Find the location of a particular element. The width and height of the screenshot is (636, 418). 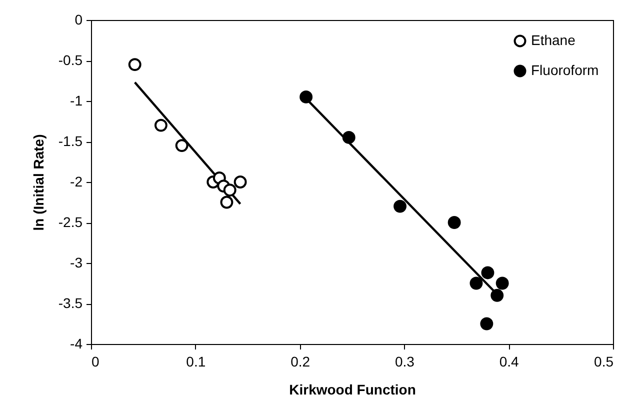

x-tick-label: 0.3 is located at coordinates (404, 362).